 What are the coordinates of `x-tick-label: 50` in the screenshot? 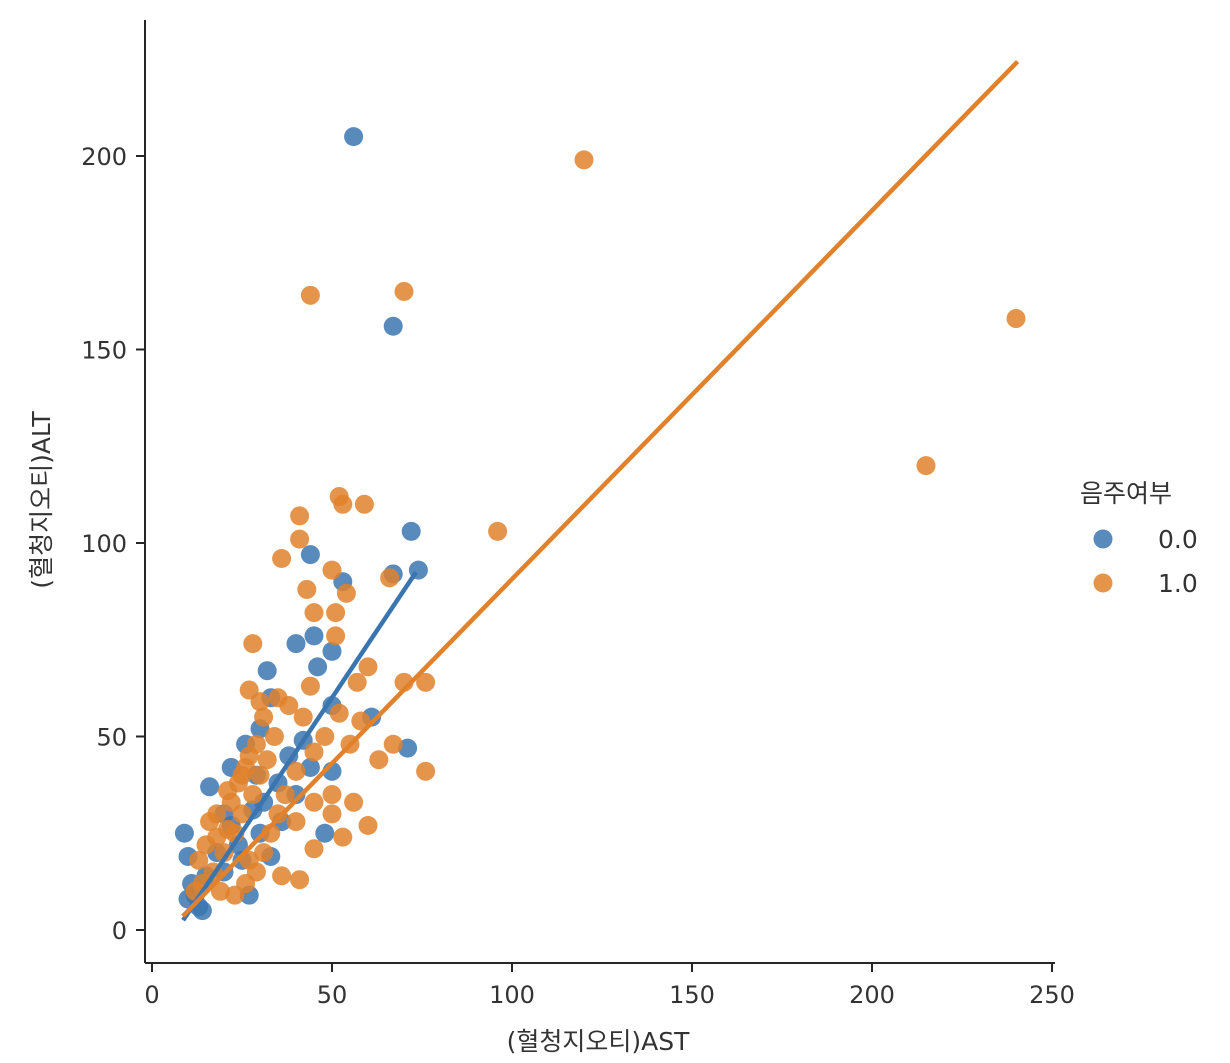 It's located at (332, 995).